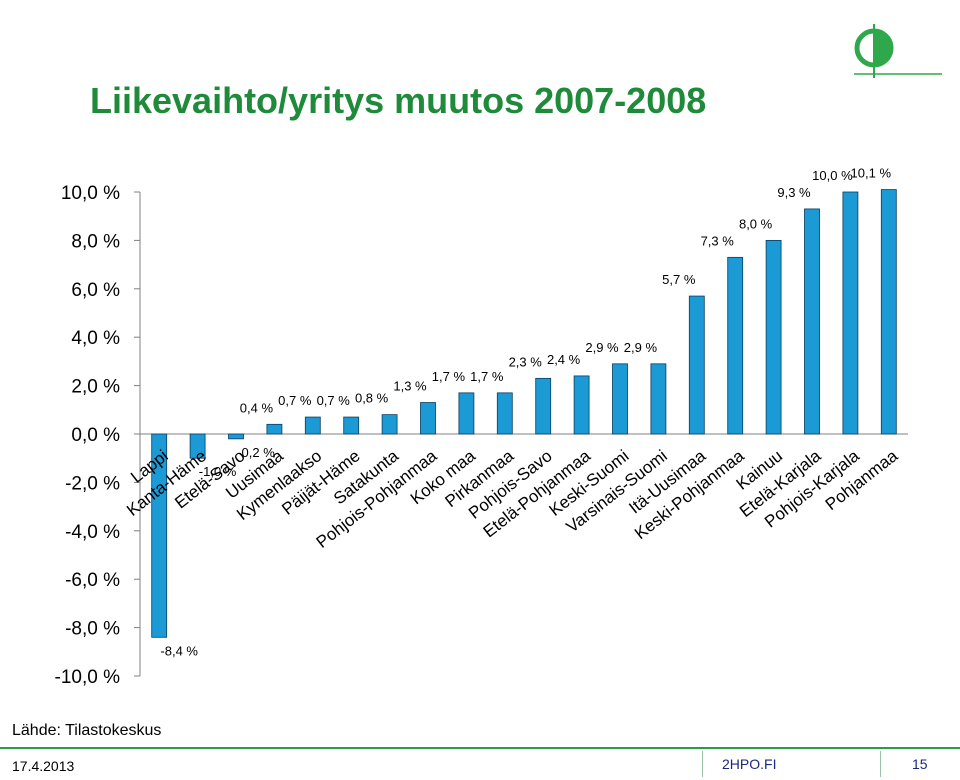 Image resolution: width=960 pixels, height=780 pixels. Describe the element at coordinates (920, 764) in the screenshot. I see `footer-page-number: 15` at that location.